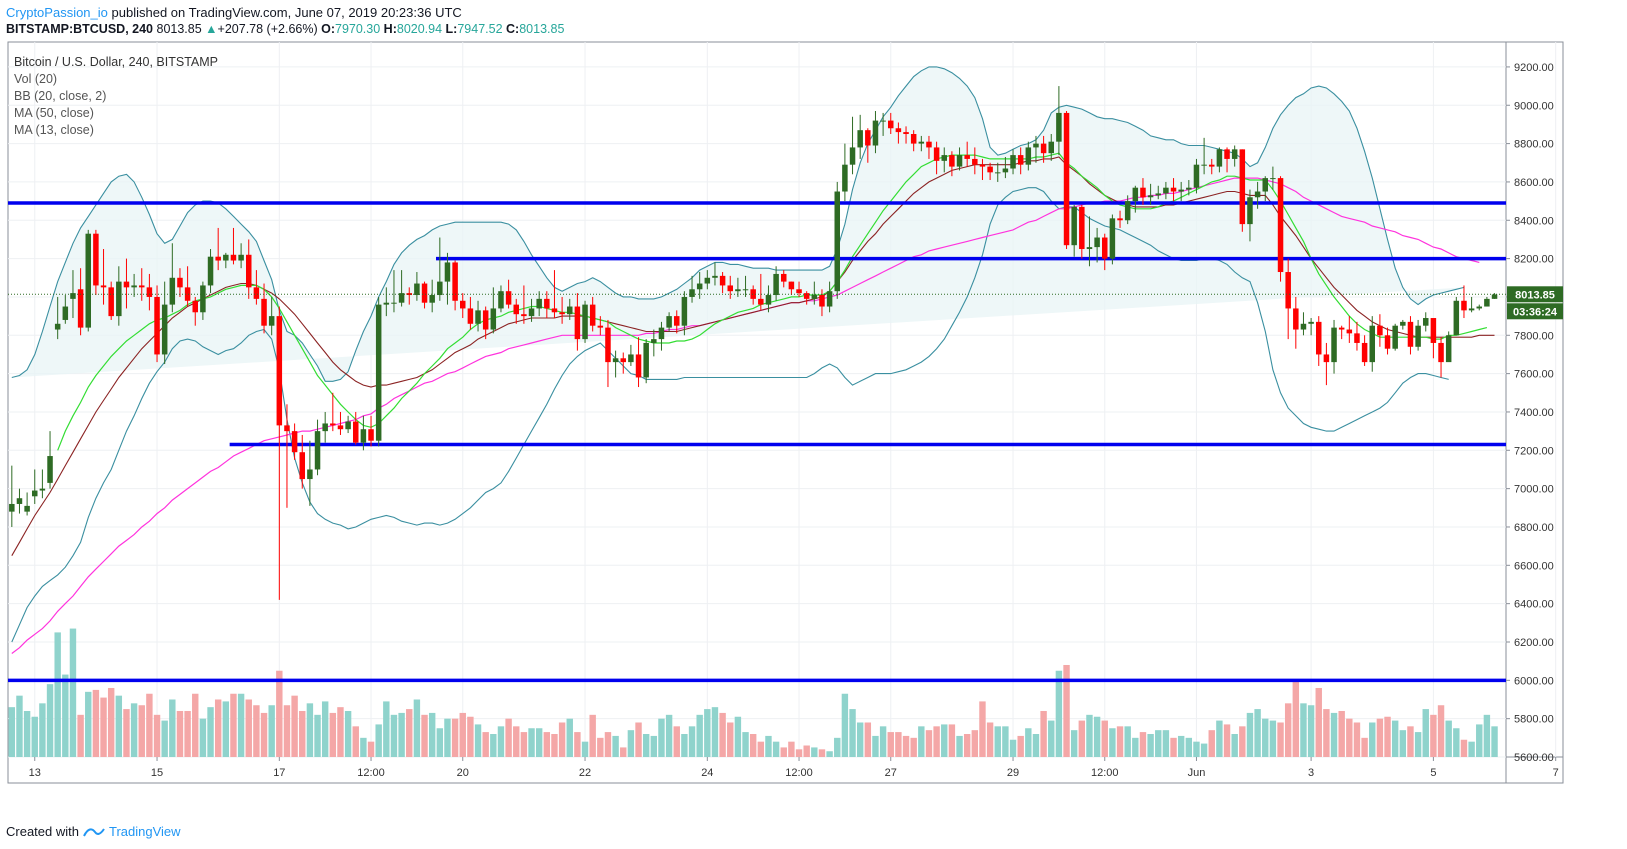  I want to click on open-value: 7970.30, so click(358, 29).